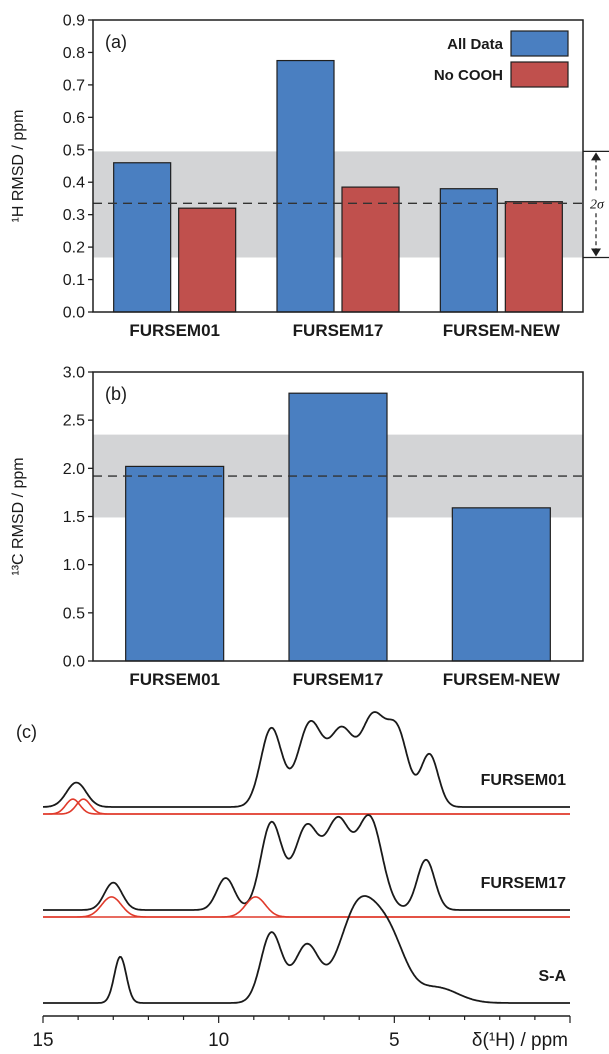 The width and height of the screenshot is (609, 1054). Describe the element at coordinates (468, 75) in the screenshot. I see `legend-label: No COOH` at that location.